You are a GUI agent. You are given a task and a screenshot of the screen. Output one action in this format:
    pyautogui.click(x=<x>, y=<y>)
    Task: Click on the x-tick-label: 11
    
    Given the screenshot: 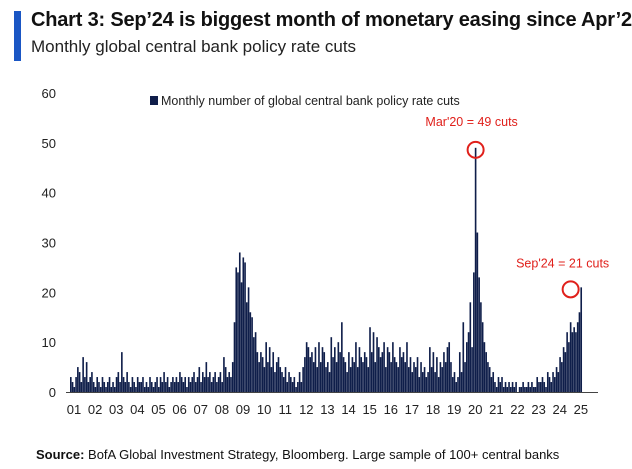 What is the action you would take?
    pyautogui.click(x=285, y=409)
    